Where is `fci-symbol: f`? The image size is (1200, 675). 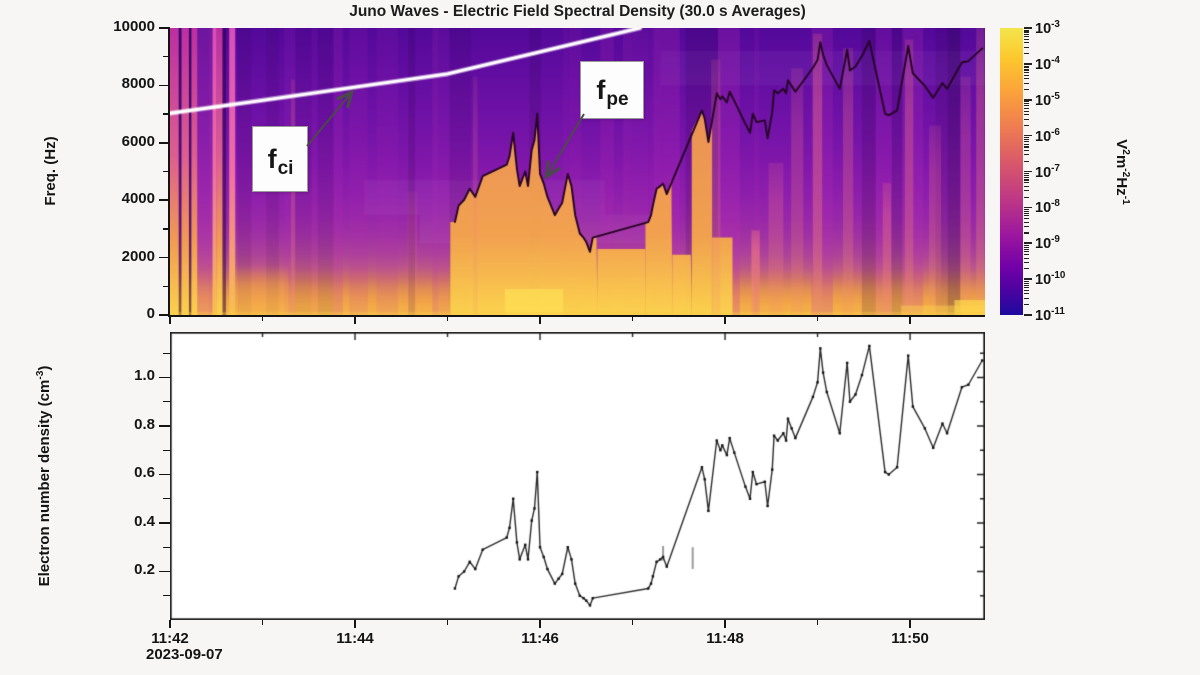 fci-symbol: f is located at coordinates (272, 158).